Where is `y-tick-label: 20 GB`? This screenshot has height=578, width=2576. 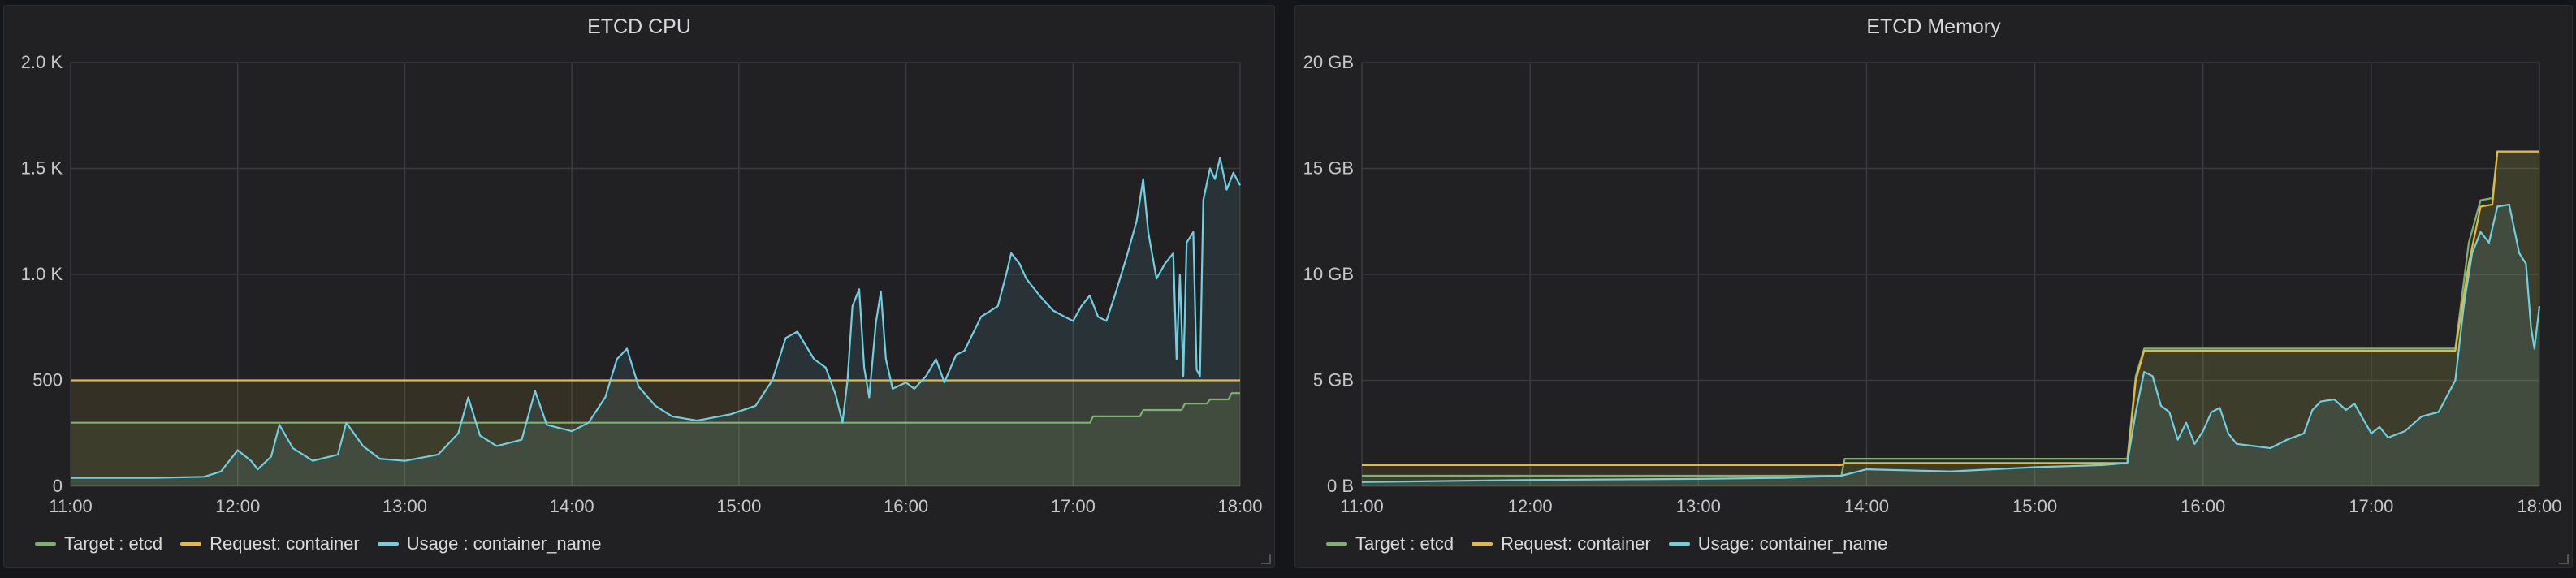
y-tick-label: 20 GB is located at coordinates (1329, 62).